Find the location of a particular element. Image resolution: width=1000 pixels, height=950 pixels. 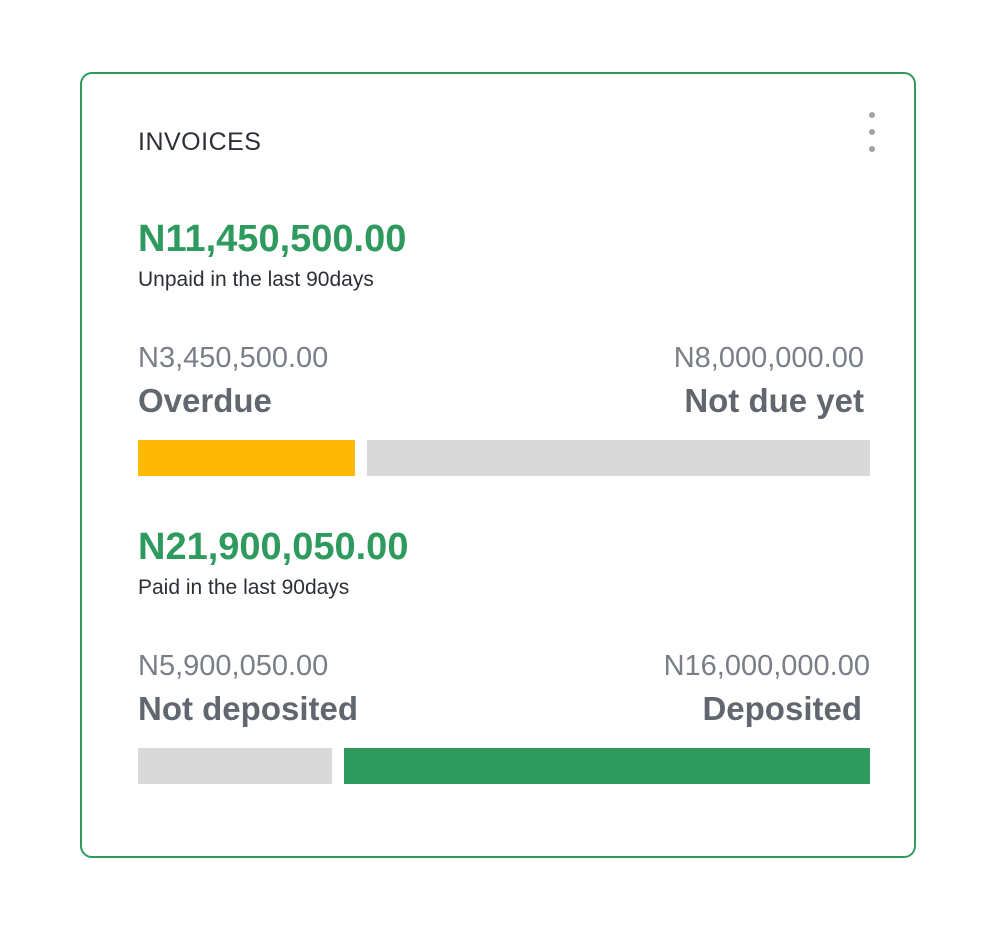

paid-breakdown-bar is located at coordinates (504, 766).